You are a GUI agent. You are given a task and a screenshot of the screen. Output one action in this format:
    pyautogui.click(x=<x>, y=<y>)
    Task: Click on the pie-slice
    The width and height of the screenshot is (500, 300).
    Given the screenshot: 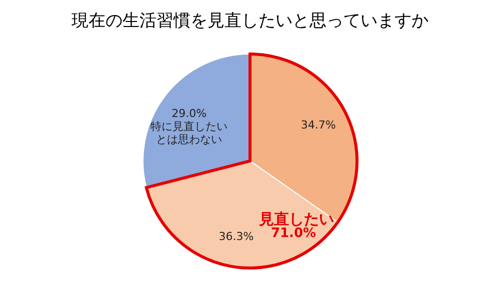 What is the action you would take?
    pyautogui.click(x=196, y=121)
    